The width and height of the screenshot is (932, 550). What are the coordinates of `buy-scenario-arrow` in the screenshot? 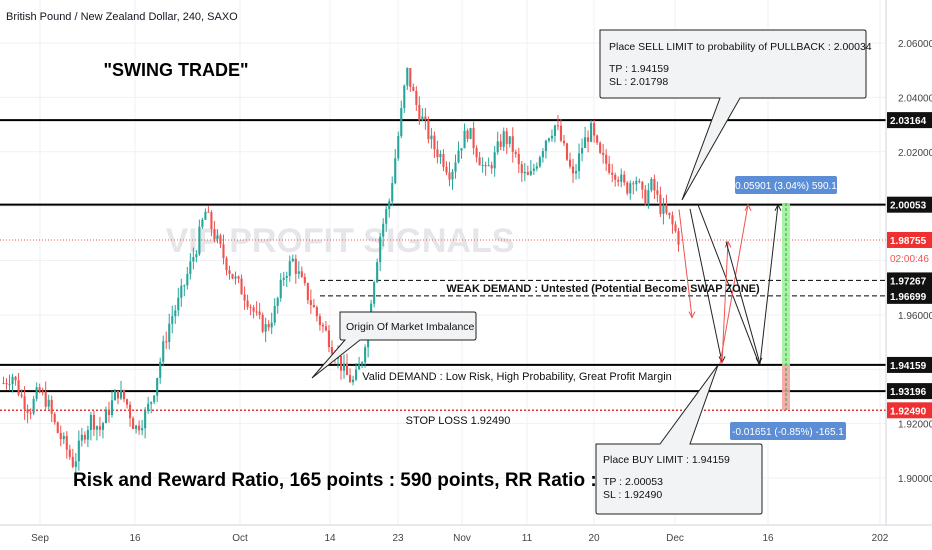 It's located at (725, 302).